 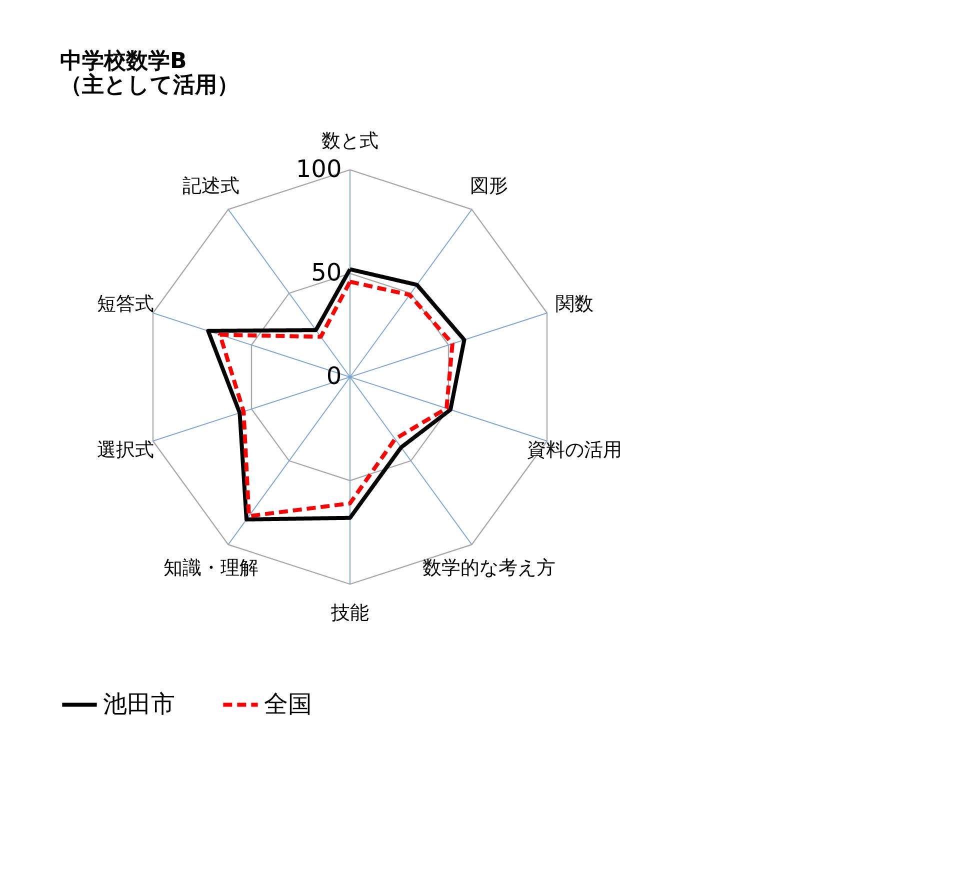 What do you see at coordinates (334, 376) in the screenshot?
I see `y-tick-label: 0` at bounding box center [334, 376].